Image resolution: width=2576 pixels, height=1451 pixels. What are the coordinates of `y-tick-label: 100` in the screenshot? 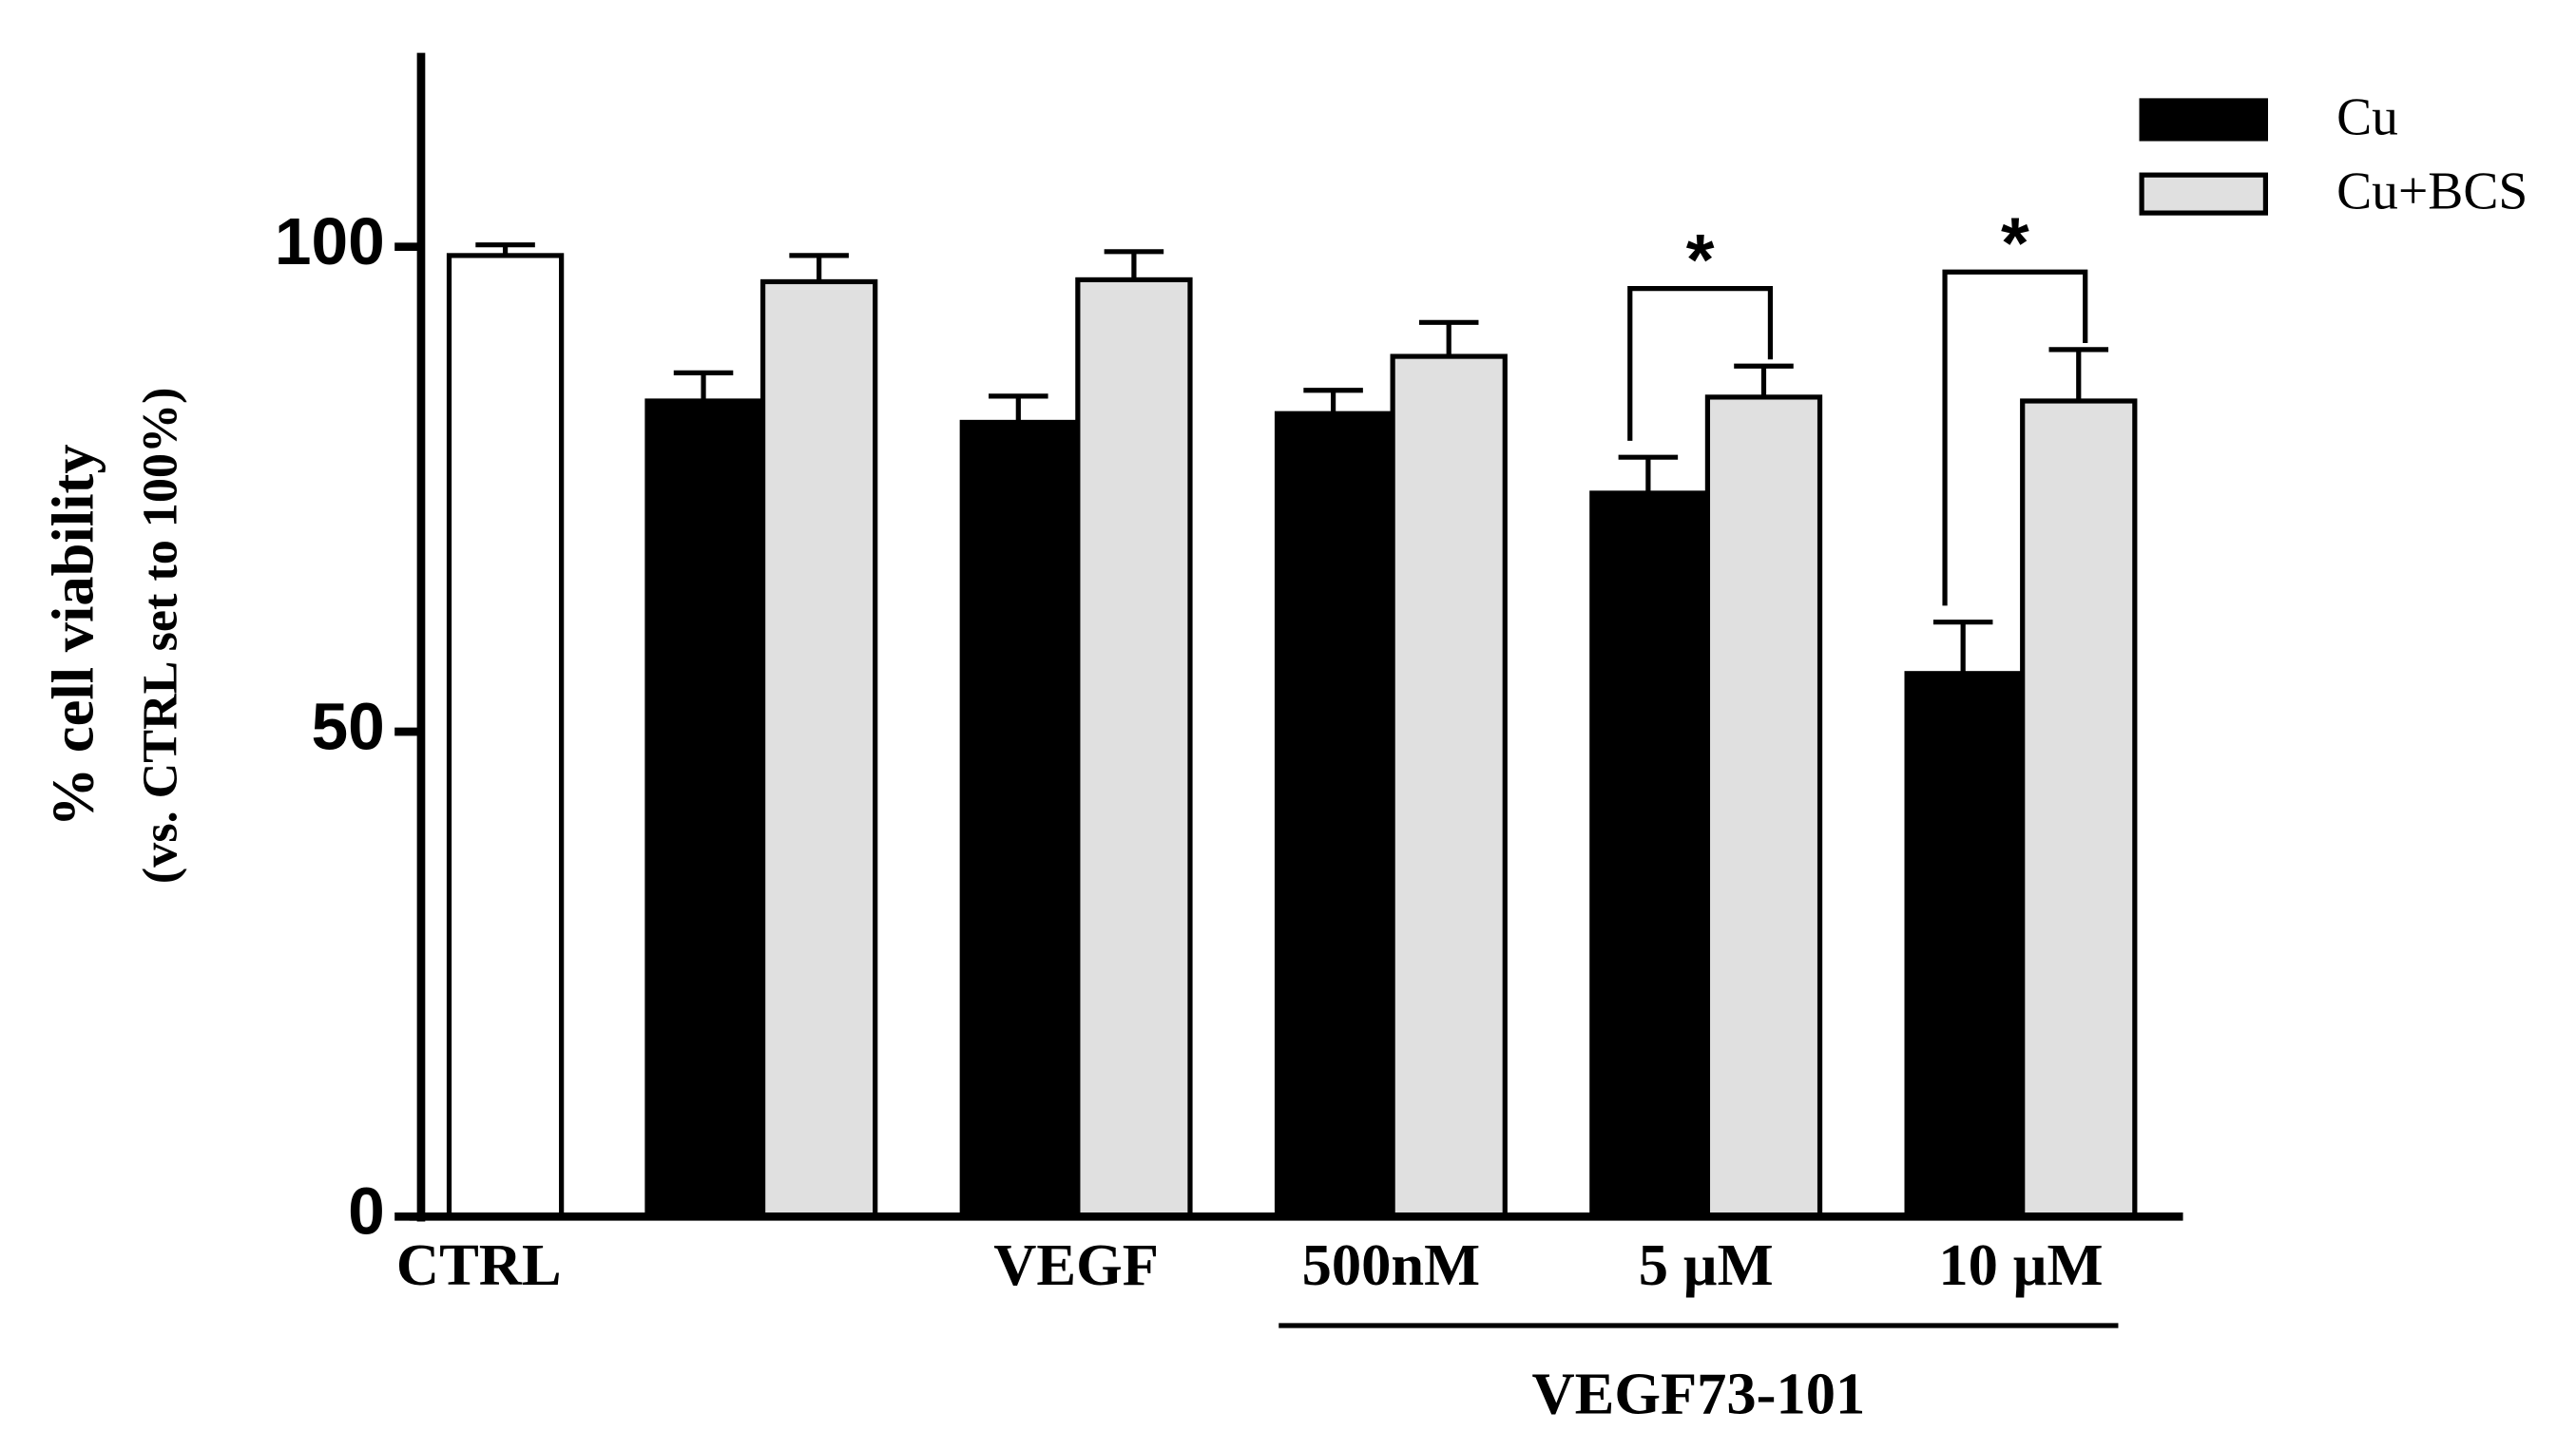 It's located at (330, 241).